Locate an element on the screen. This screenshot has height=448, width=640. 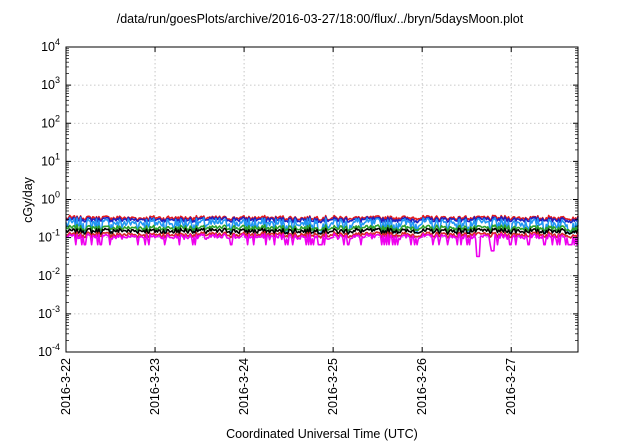
x-axis-label: Coordinated Universal Time (UTC) is located at coordinates (322, 434).